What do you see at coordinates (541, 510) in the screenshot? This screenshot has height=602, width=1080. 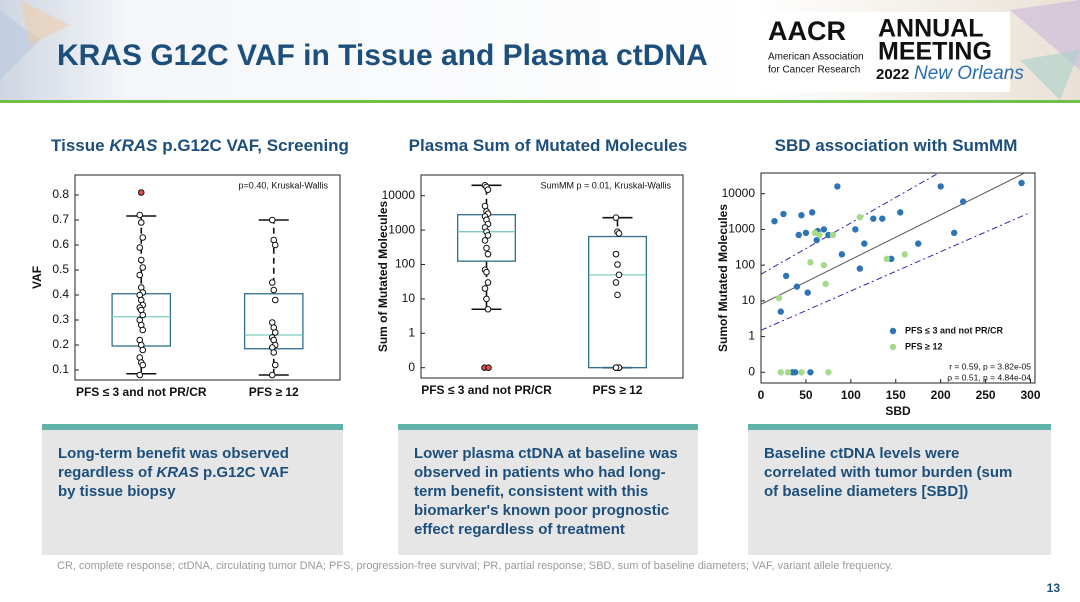 I see `caption-line: biomarker's known poor prognostic` at bounding box center [541, 510].